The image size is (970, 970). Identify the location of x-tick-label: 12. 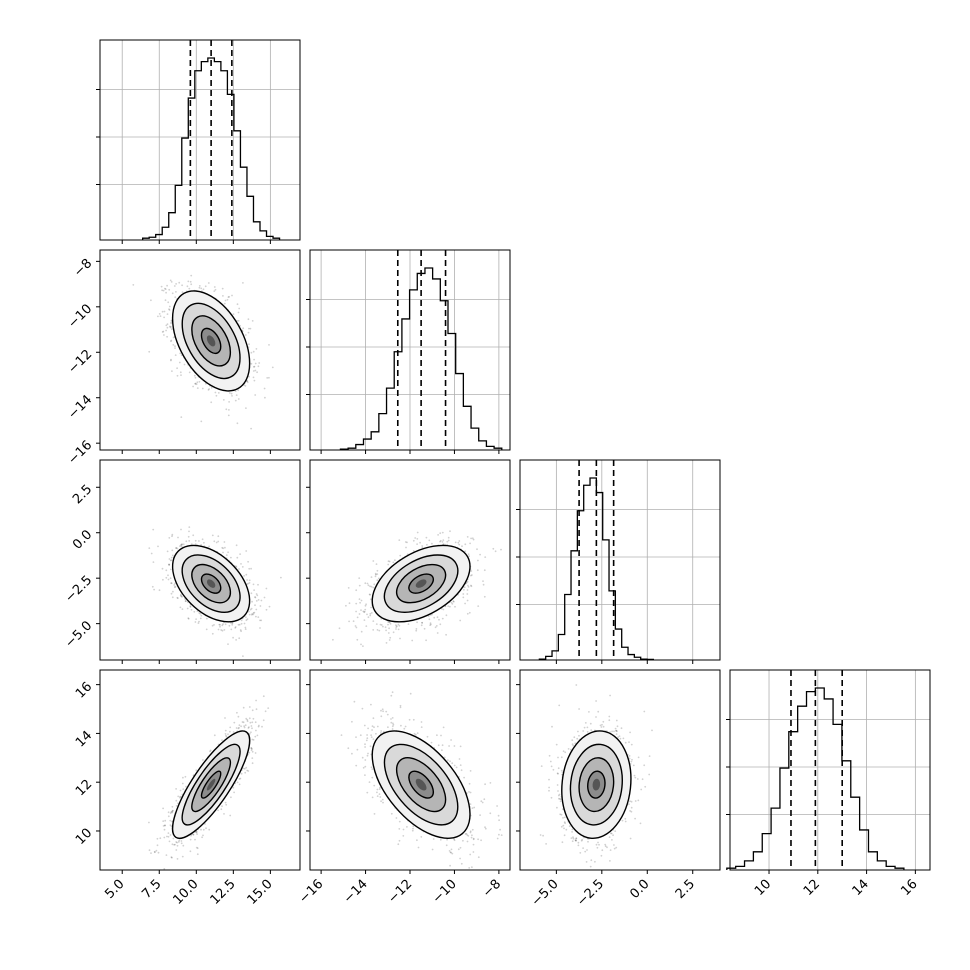
(812, 888).